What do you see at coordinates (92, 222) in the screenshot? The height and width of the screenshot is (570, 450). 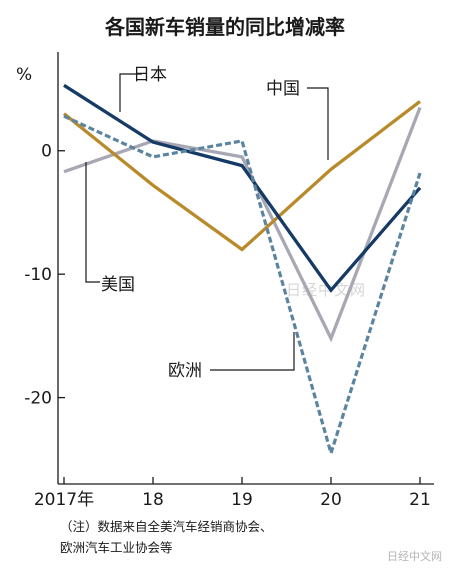 I see `leader-line-美国` at bounding box center [92, 222].